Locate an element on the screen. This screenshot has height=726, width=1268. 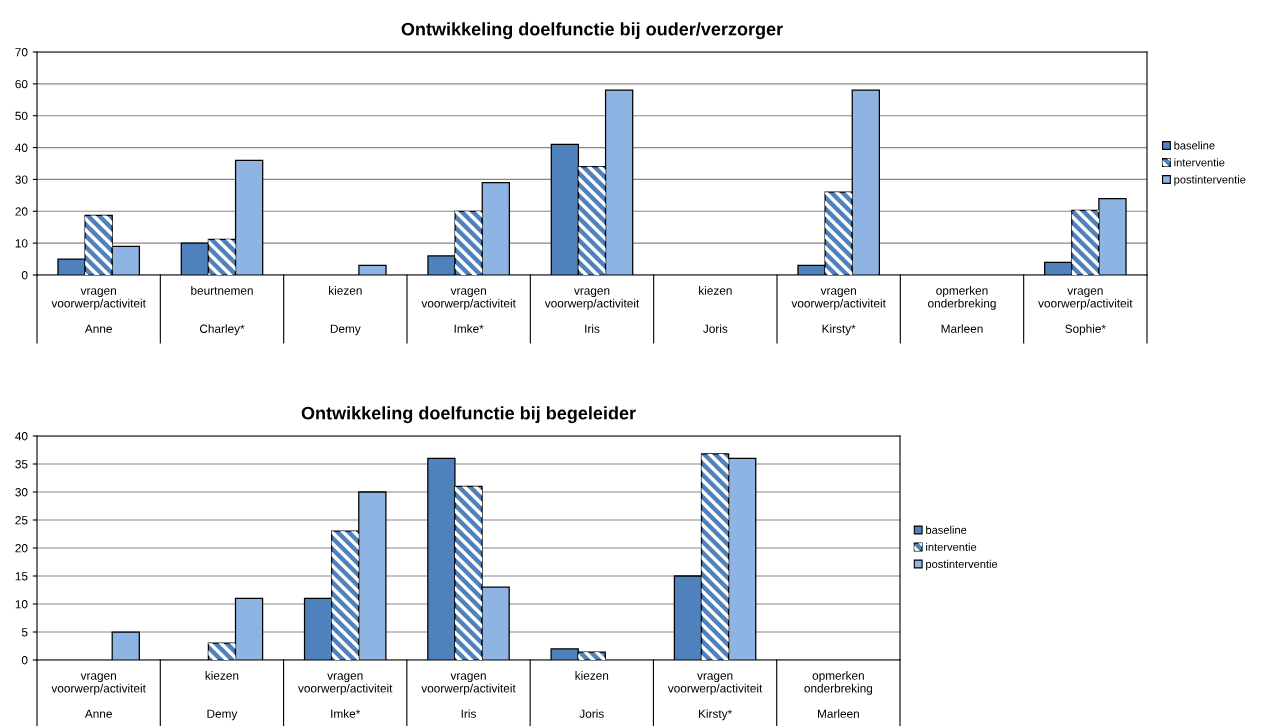
y-tick-label: 70 is located at coordinates (21, 52).